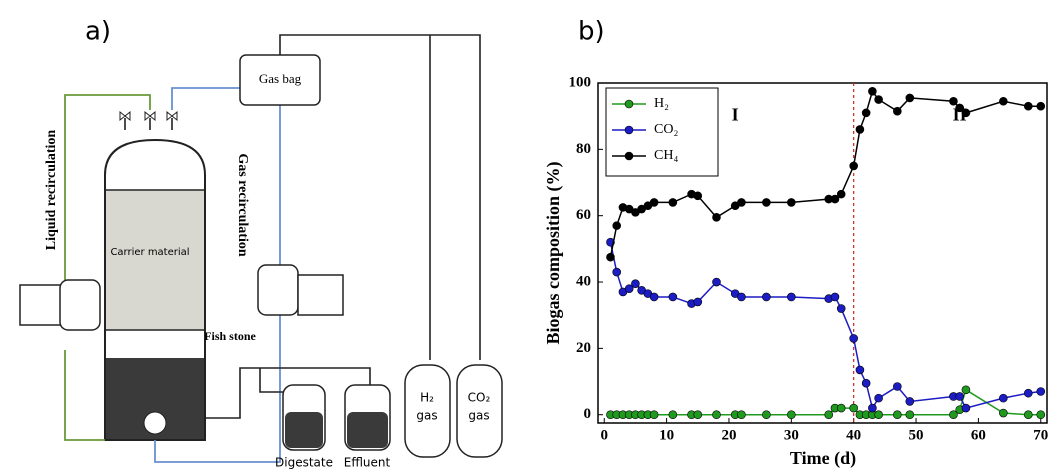 This screenshot has width=1049, height=470. Describe the element at coordinates (591, 32) in the screenshot. I see `panel-label: b)` at that location.